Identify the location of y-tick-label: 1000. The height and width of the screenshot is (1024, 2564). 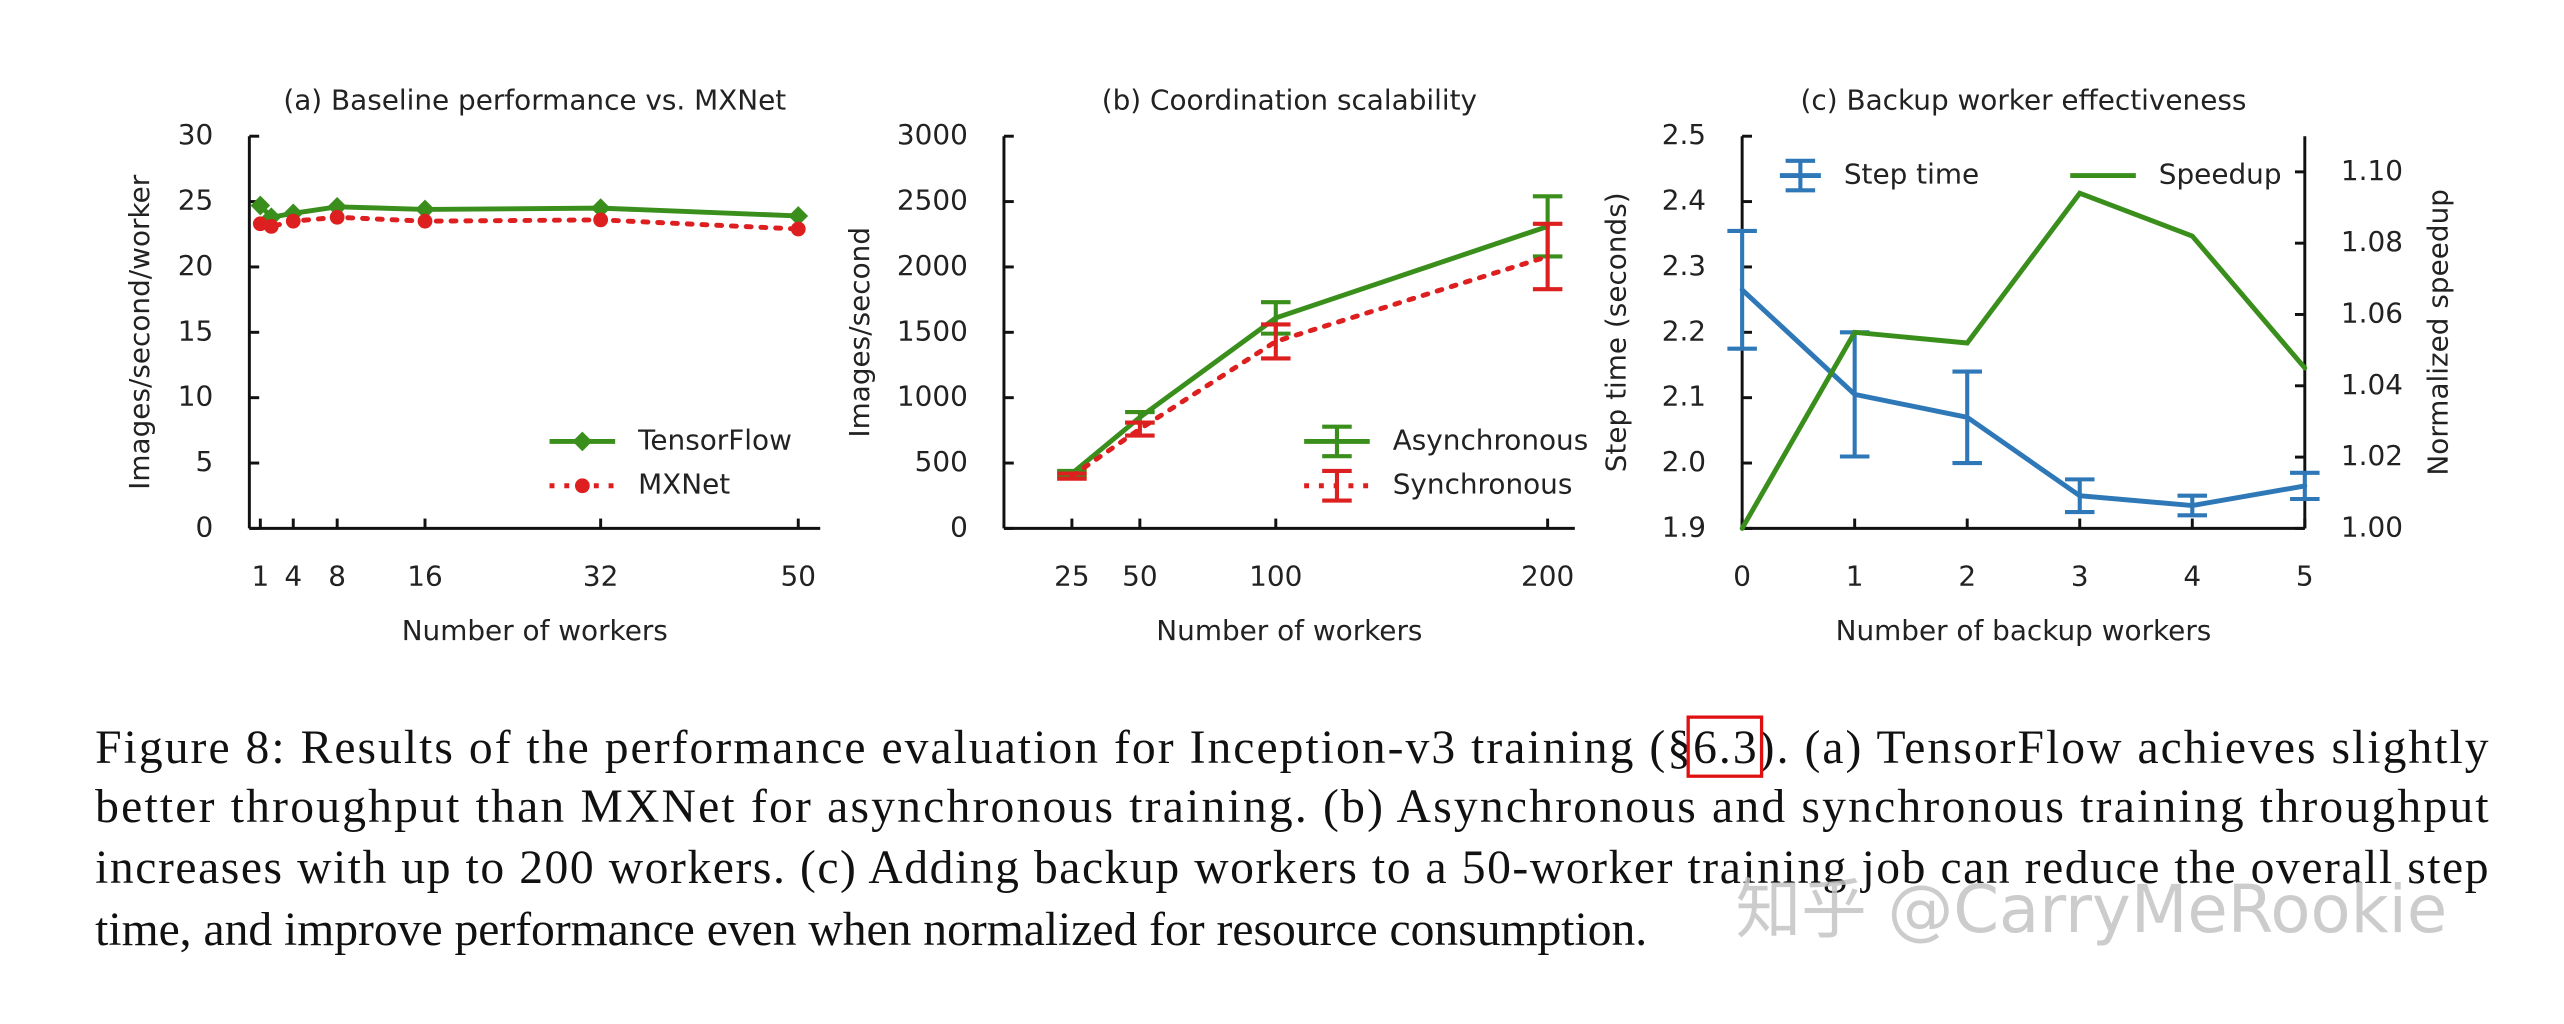
(932, 396).